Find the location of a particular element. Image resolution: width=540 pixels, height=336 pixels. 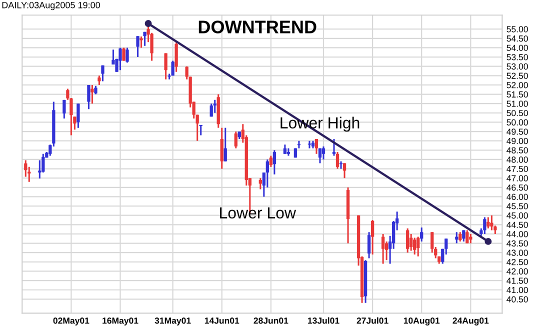

y-tick-label: 45.50 is located at coordinates (517, 206).